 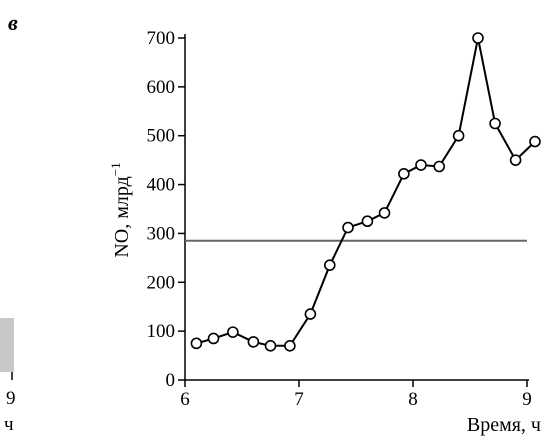 What do you see at coordinates (161, 282) in the screenshot?
I see `y-tick-label: 200` at bounding box center [161, 282].